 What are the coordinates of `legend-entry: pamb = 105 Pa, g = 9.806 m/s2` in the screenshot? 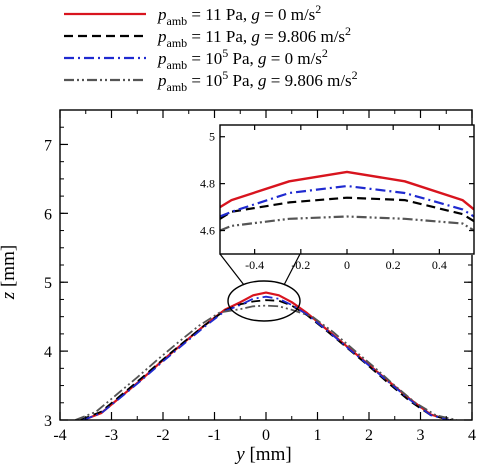 It's located at (211, 81).